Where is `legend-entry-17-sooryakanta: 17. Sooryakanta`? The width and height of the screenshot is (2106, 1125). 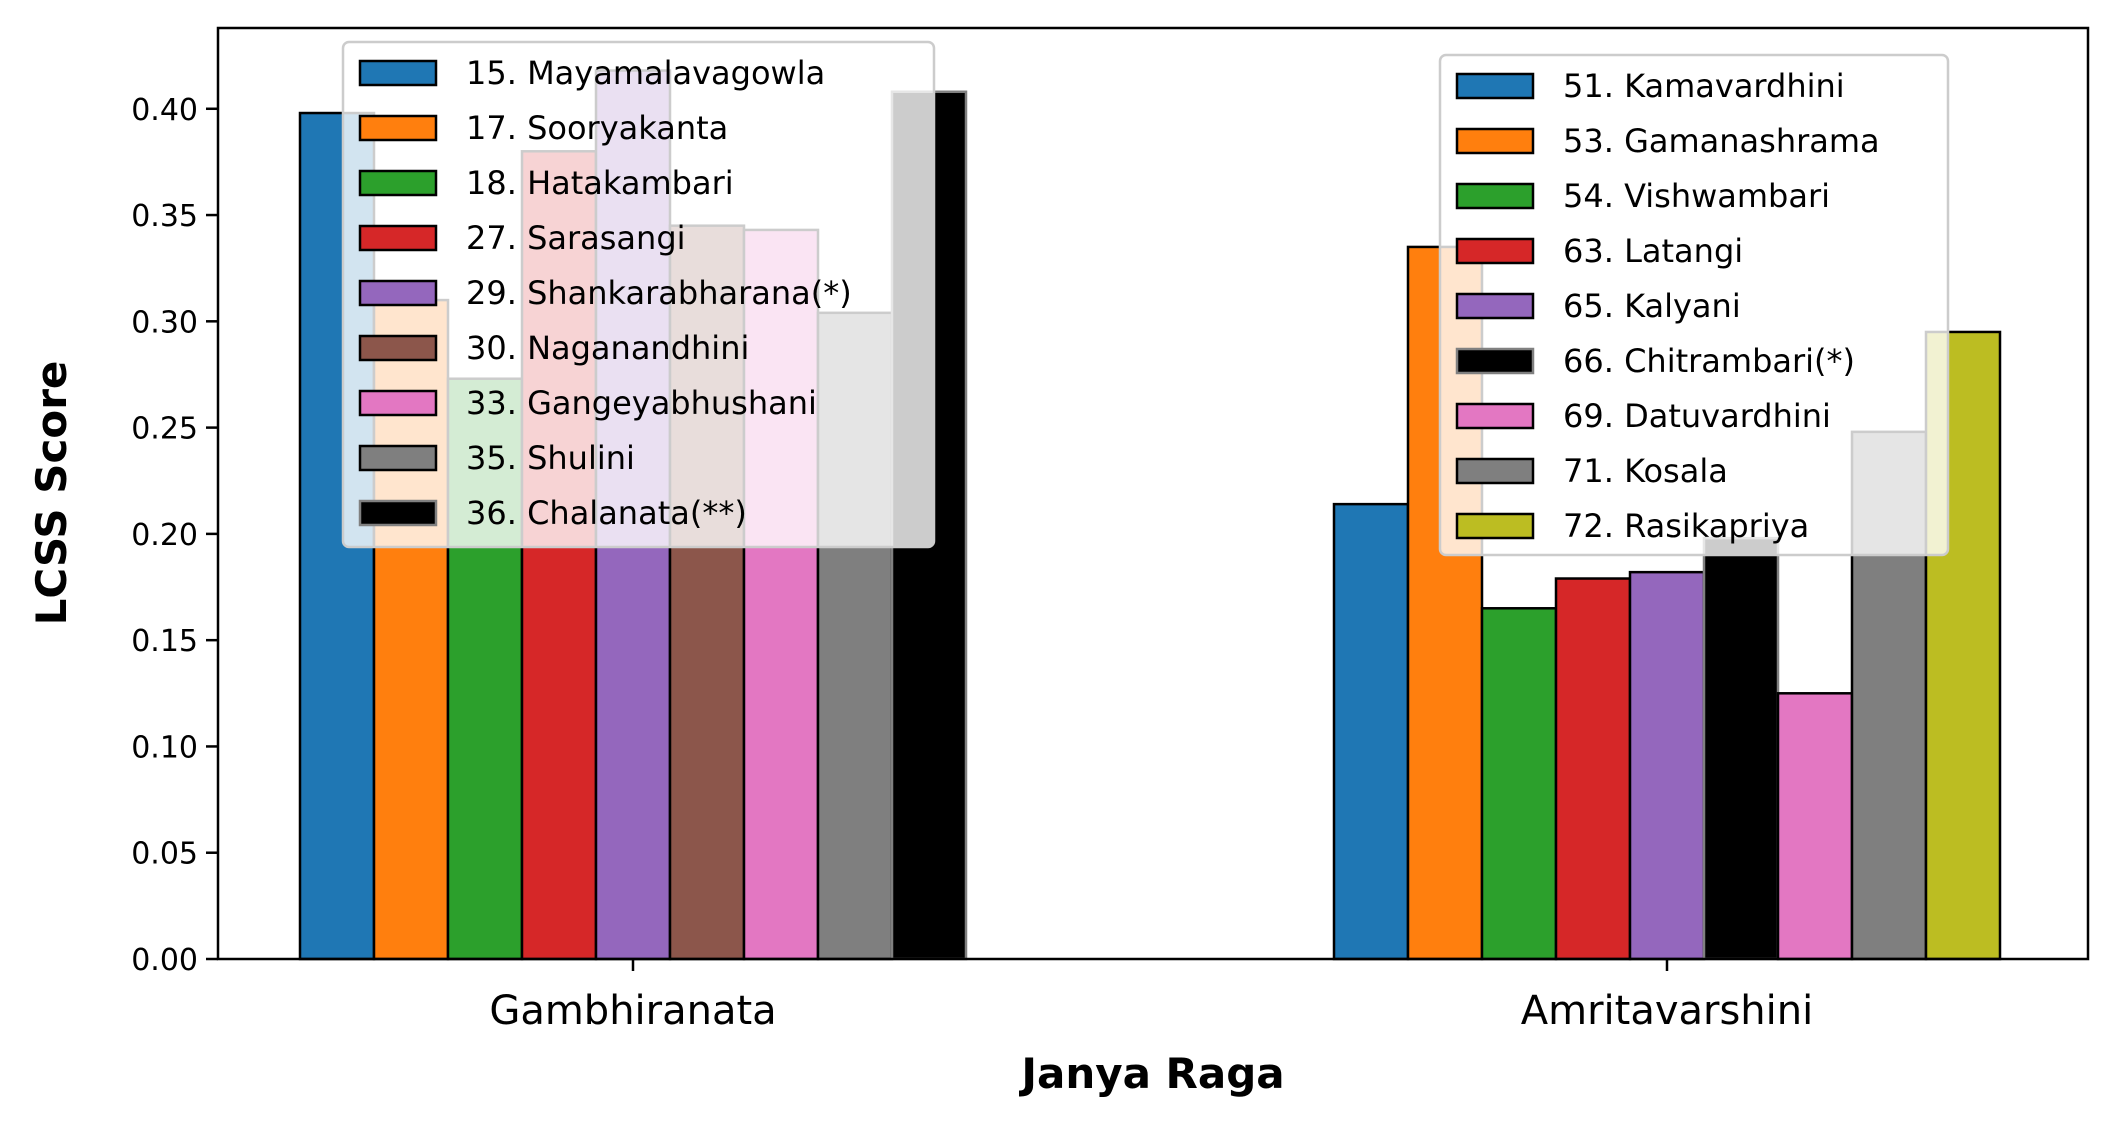
legend-entry-17-sooryakanta: 17. Sooryakanta is located at coordinates (597, 128).